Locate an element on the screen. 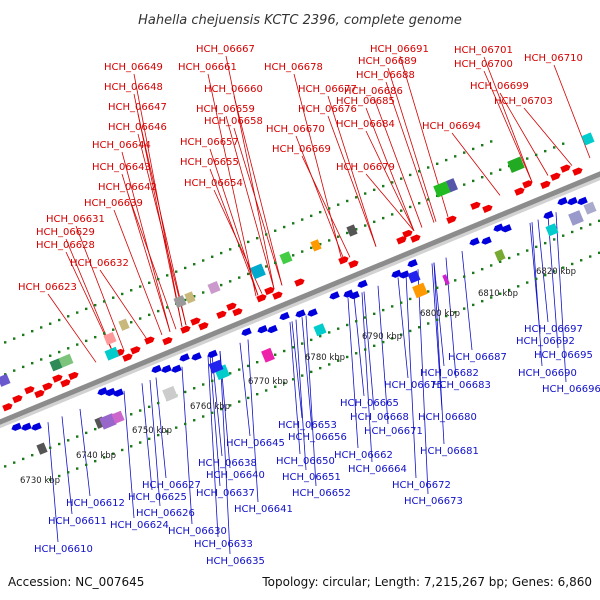 The width and height of the screenshot is (600, 600). reverse-gene-label: HCH_06645 is located at coordinates (255, 443).